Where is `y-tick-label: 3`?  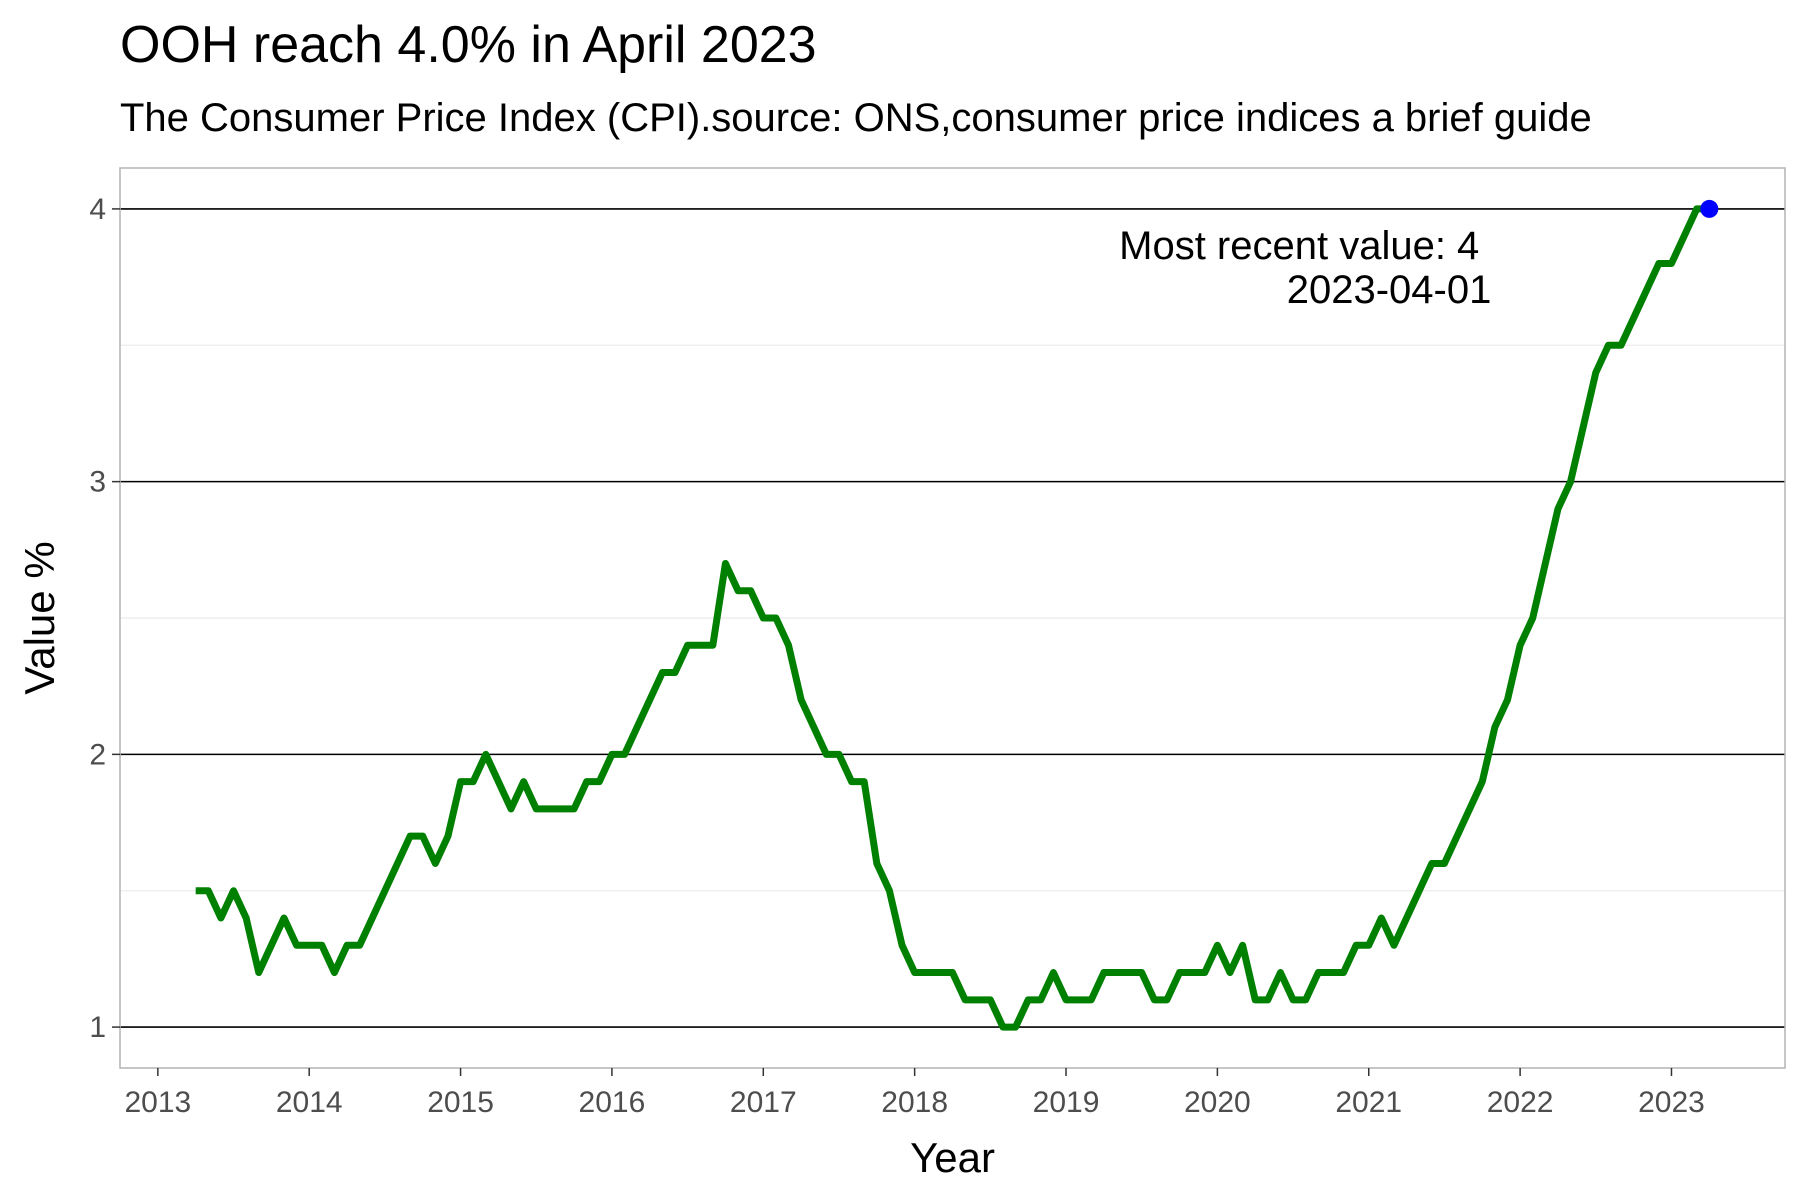 y-tick-label: 3 is located at coordinates (97, 482).